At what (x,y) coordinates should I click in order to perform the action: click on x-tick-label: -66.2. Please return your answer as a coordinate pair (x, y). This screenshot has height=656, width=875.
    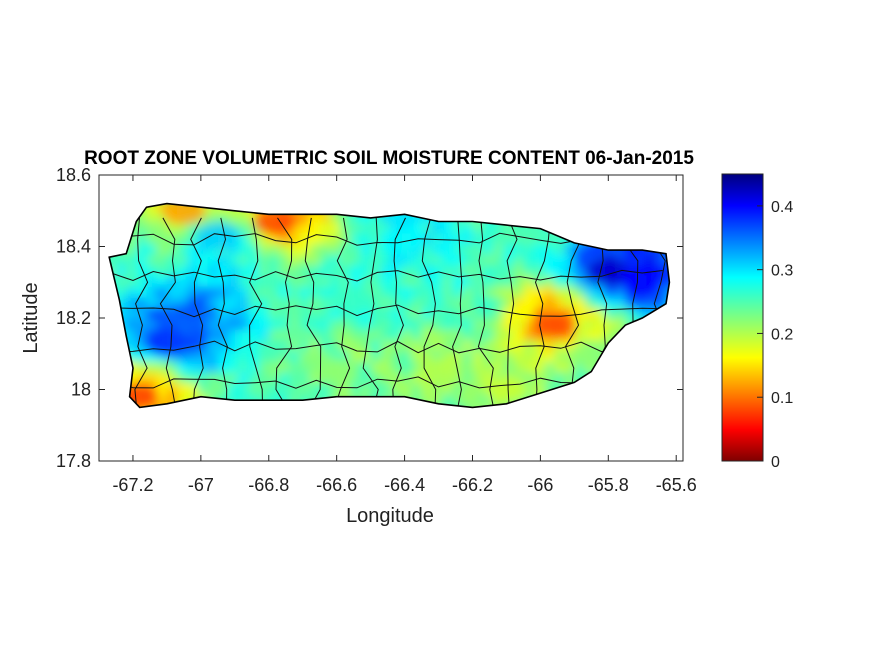
    Looking at the image, I should click on (472, 485).